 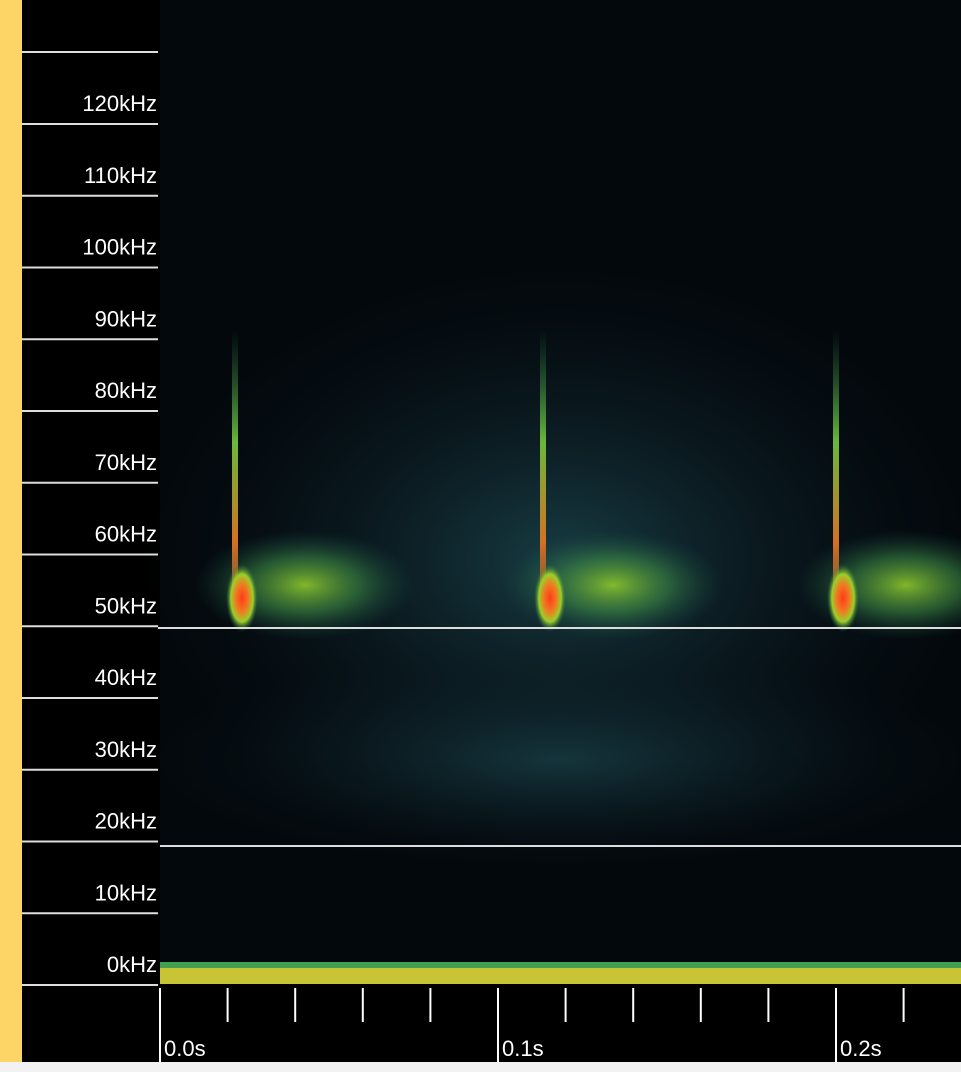 What do you see at coordinates (126, 318) in the screenshot?
I see `frequency-label: 90kHz` at bounding box center [126, 318].